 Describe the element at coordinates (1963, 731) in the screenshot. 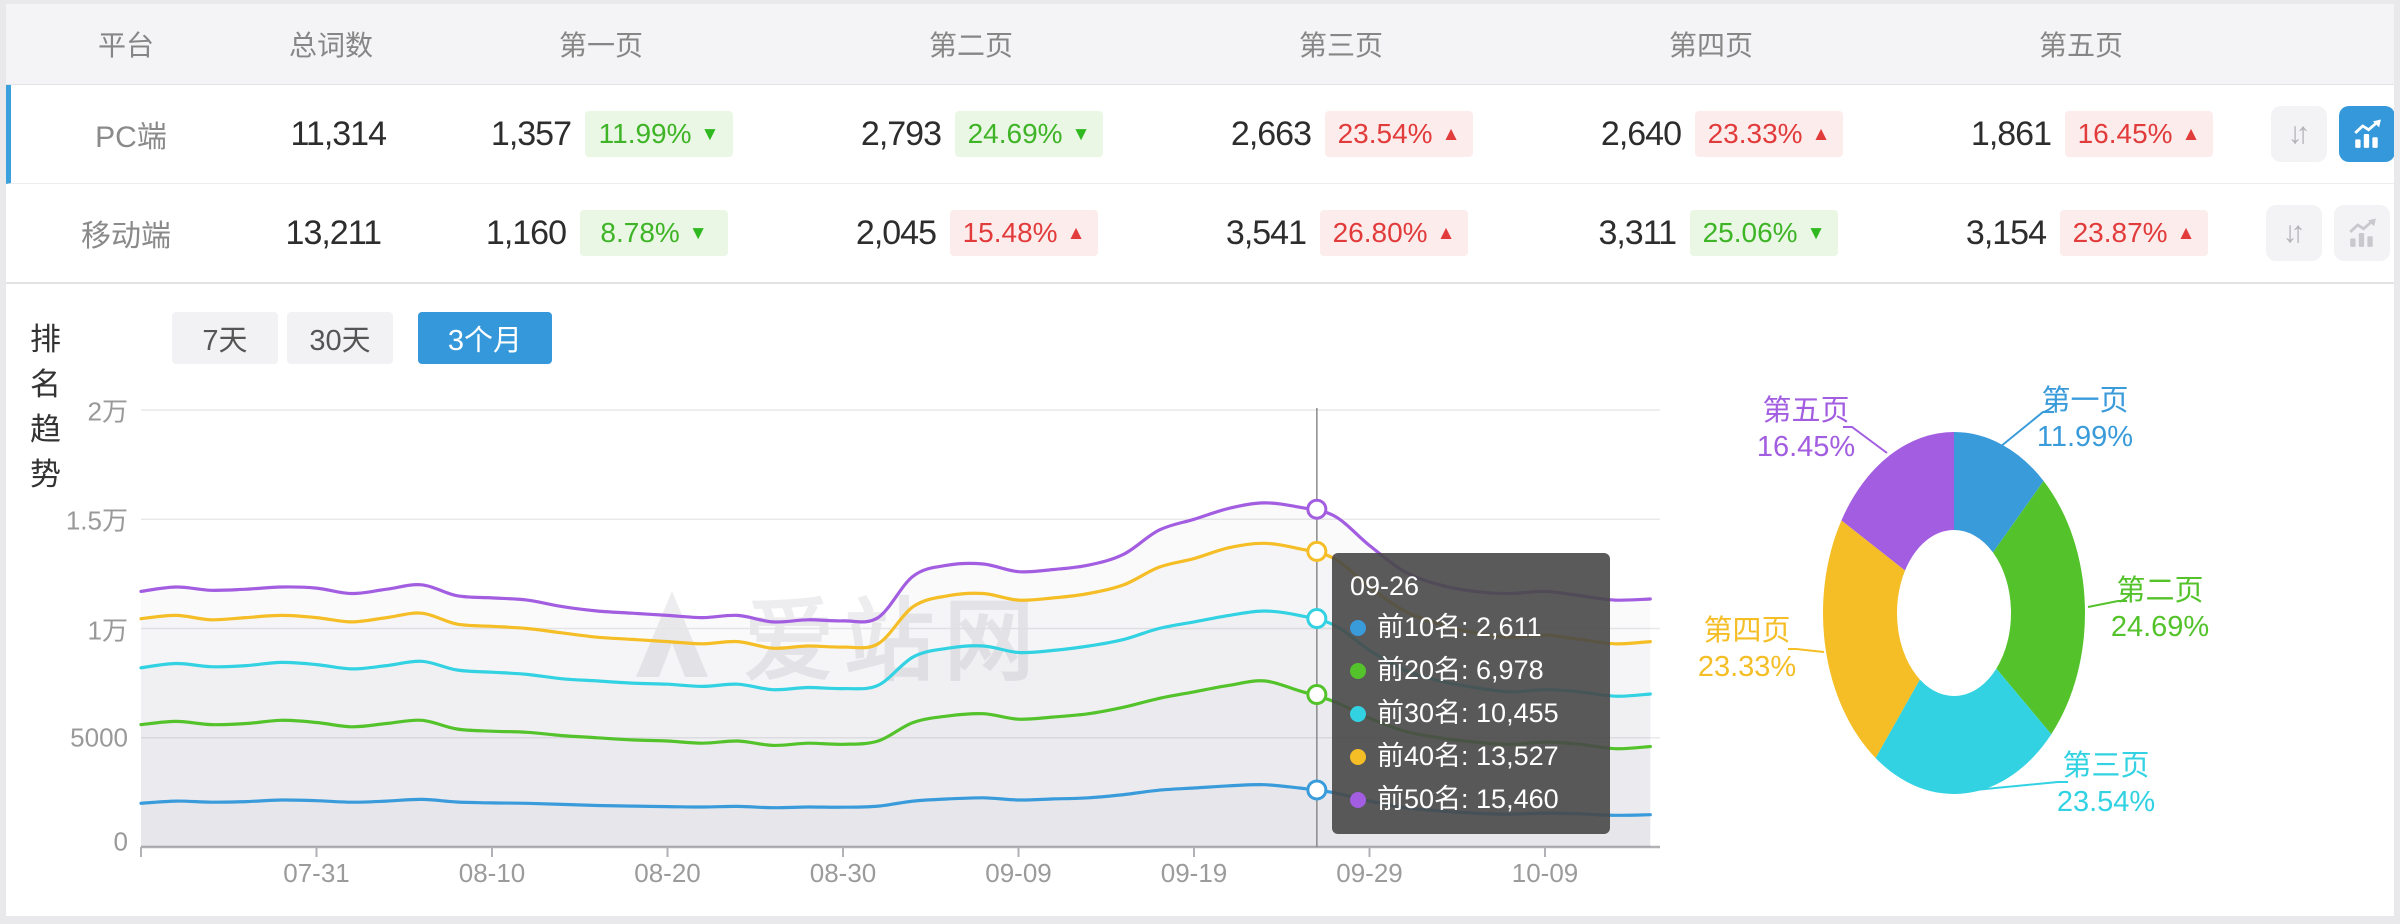

I see `donut-slice-第三页` at that location.